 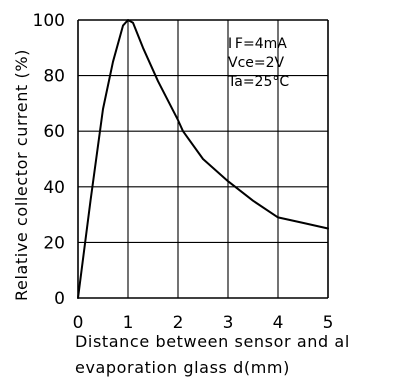 I want to click on y-axis-label: Relative collector current (%), so click(x=21, y=175).